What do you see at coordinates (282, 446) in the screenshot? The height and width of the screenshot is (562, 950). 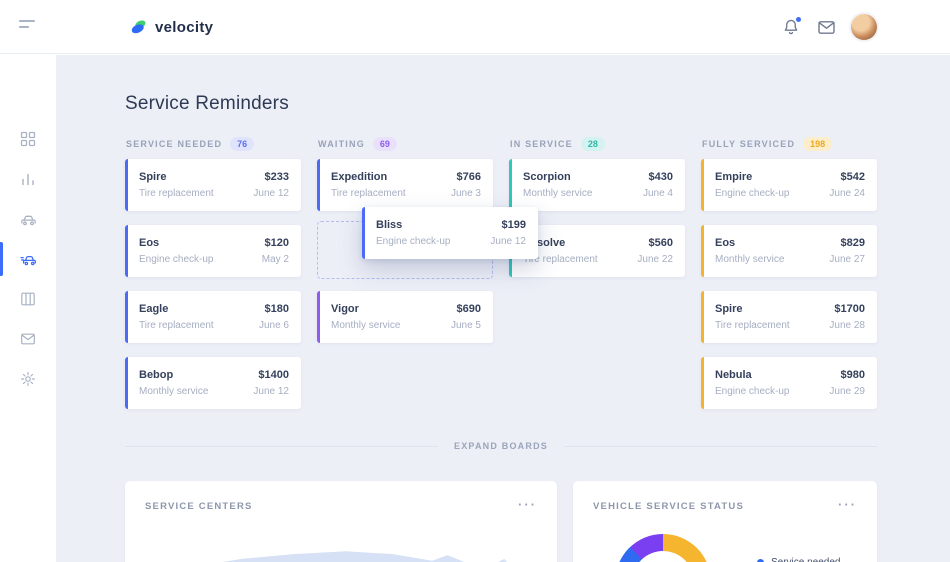 I see `divider-line` at bounding box center [282, 446].